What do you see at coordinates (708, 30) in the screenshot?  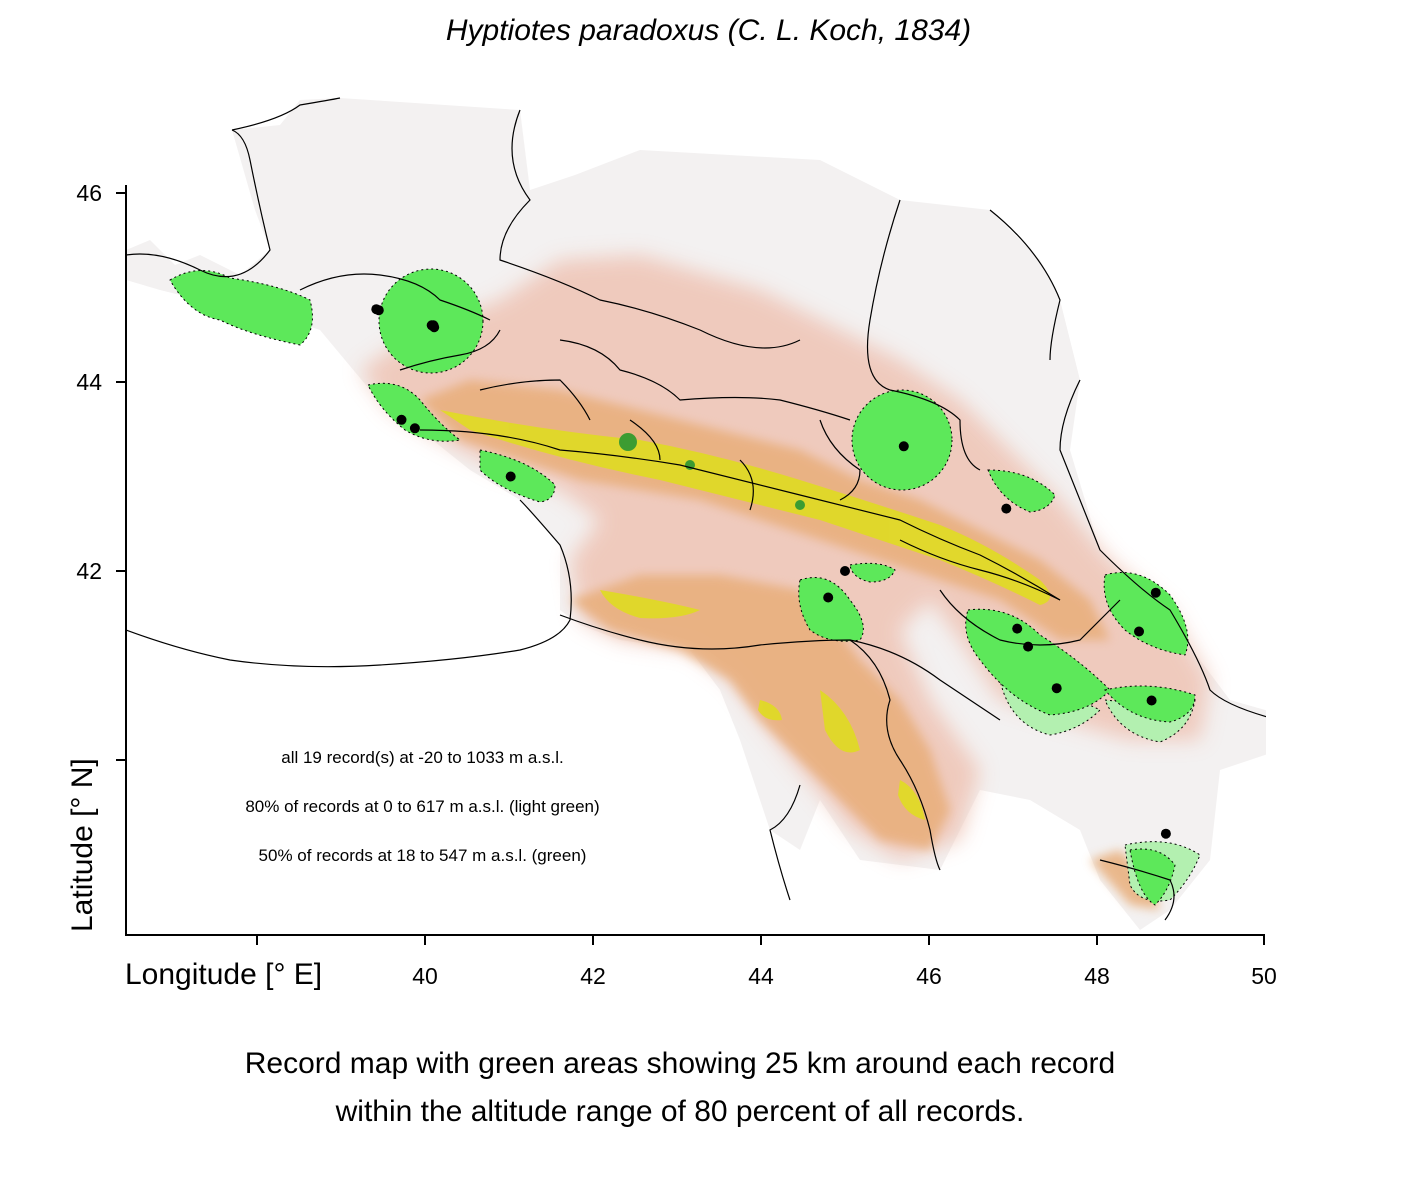 I see `map-title: Hyptiotes paradoxus (C. L. Koch, 1834)` at bounding box center [708, 30].